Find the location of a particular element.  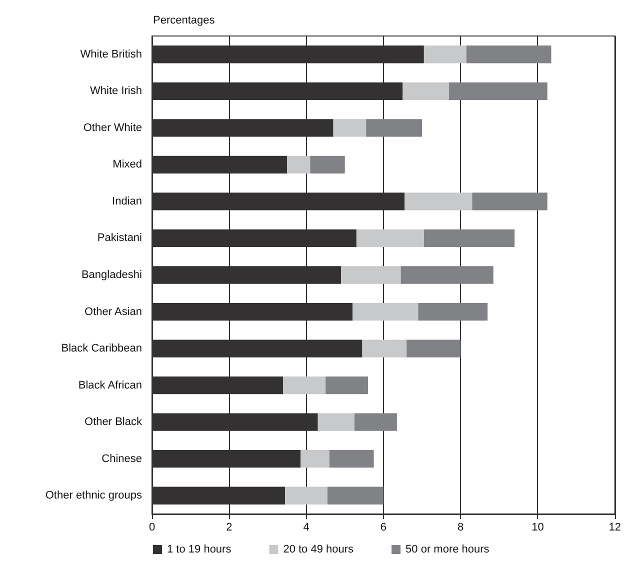

x-tick-label: 2 is located at coordinates (229, 528).